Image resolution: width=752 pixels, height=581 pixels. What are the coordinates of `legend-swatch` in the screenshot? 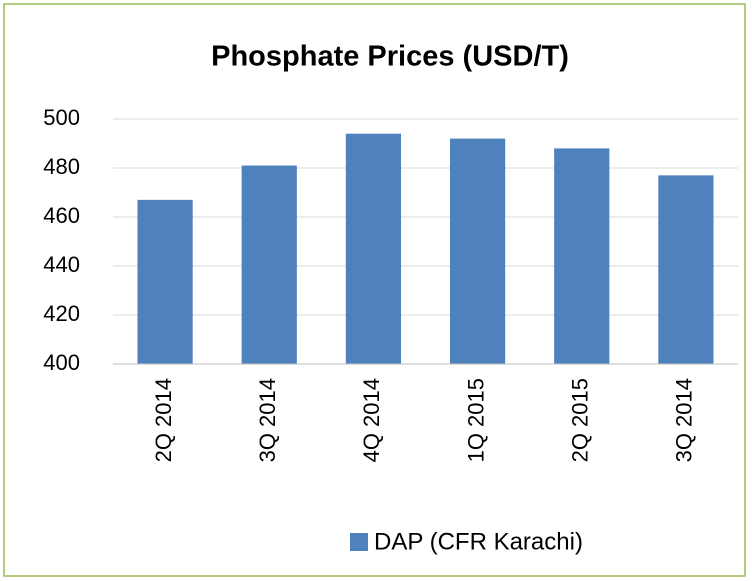 It's located at (359, 542).